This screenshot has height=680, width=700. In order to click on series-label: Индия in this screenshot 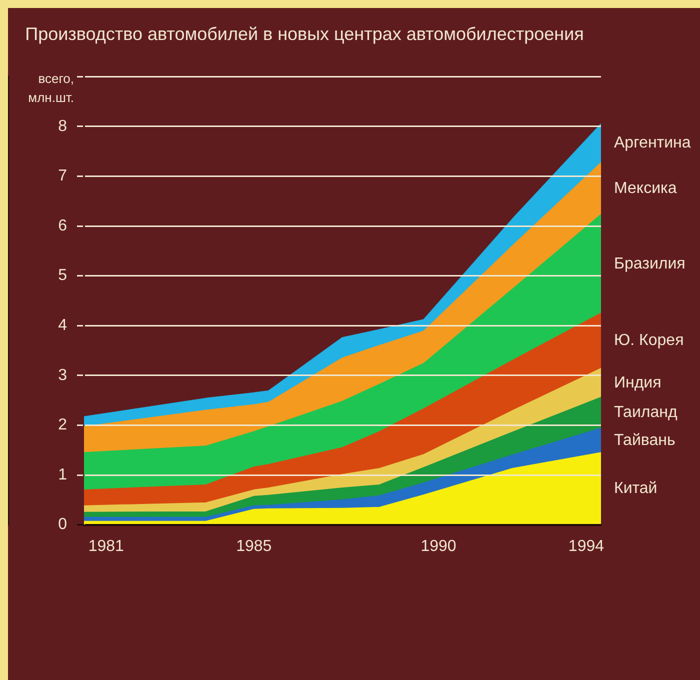, I will do `click(638, 383)`.